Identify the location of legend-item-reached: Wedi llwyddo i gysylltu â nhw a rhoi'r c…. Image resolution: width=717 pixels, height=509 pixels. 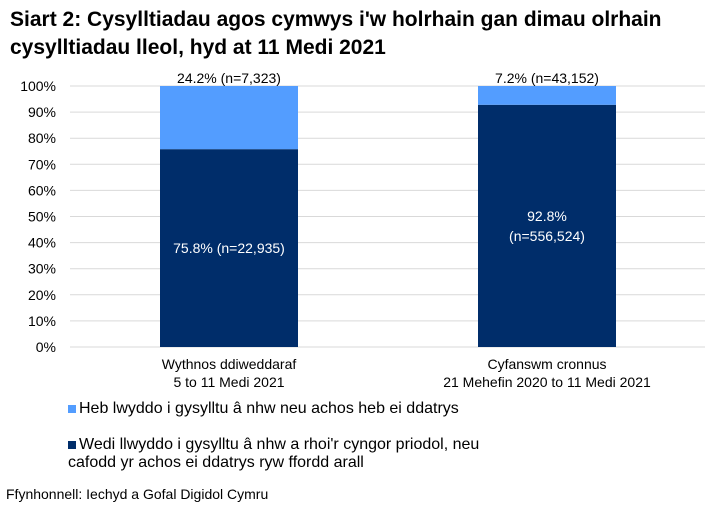
(278, 454).